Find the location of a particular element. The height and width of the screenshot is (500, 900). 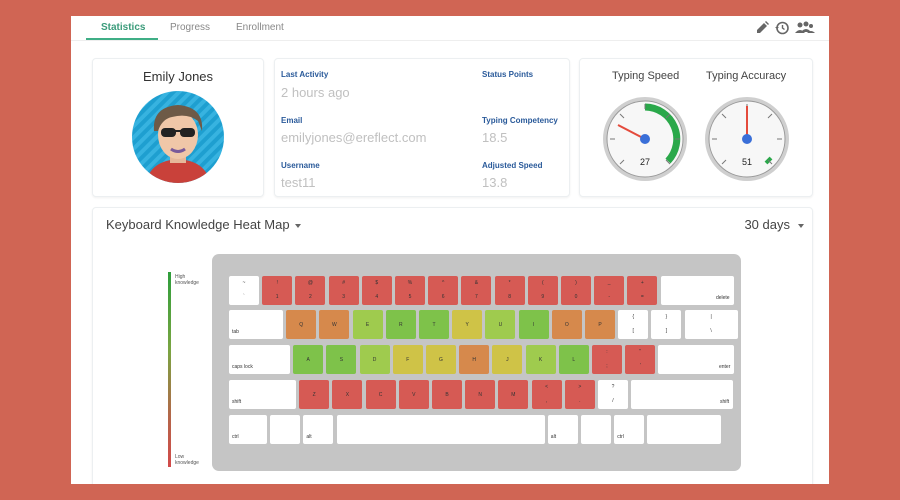

key-q: Q is located at coordinates (301, 324).